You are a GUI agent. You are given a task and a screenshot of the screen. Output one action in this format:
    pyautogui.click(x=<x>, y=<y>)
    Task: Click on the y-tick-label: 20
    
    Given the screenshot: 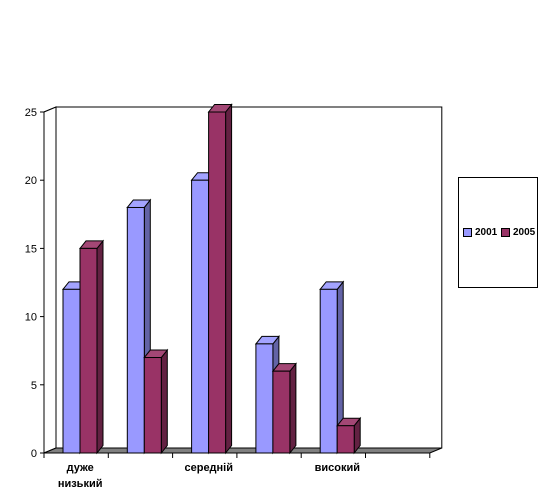 What is the action you would take?
    pyautogui.click(x=31, y=181)
    